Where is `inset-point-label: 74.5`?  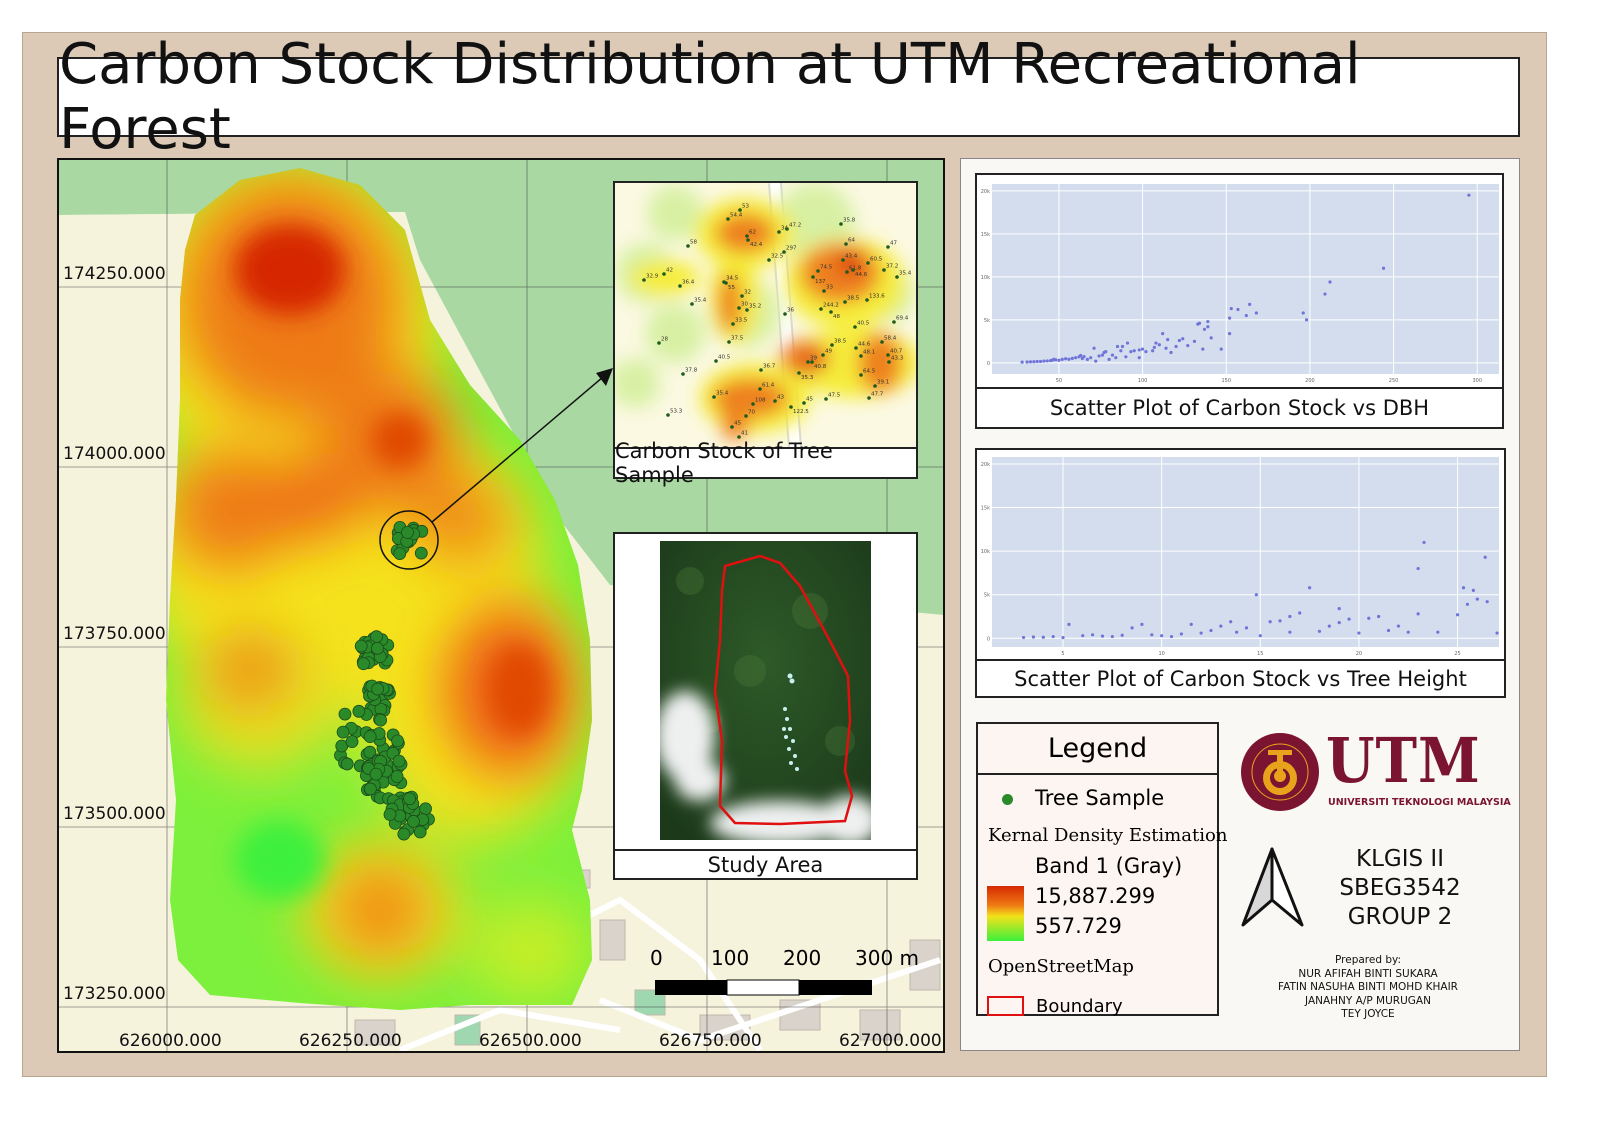 inset-point-label: 74.5 is located at coordinates (826, 267).